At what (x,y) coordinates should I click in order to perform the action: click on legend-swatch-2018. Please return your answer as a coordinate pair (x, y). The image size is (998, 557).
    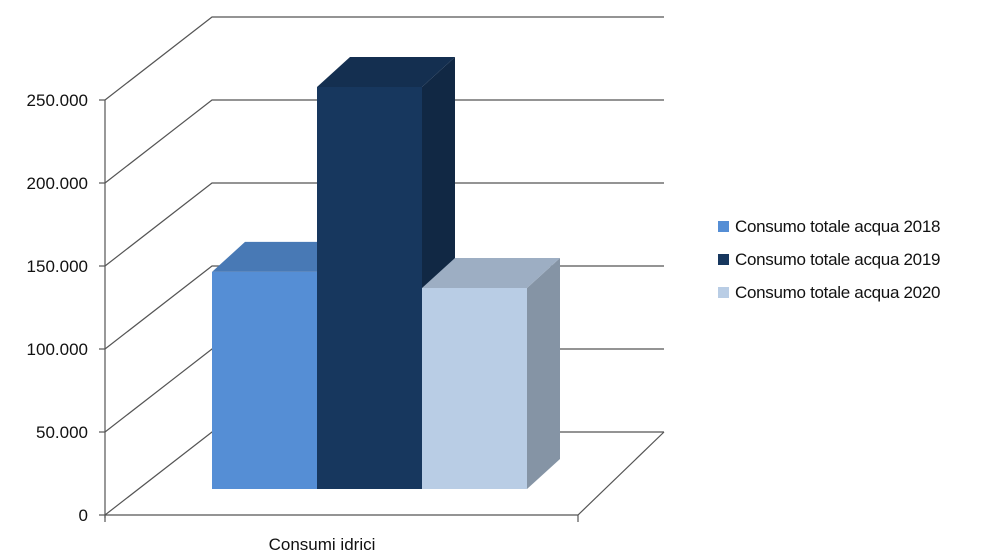
    Looking at the image, I should click on (723, 226).